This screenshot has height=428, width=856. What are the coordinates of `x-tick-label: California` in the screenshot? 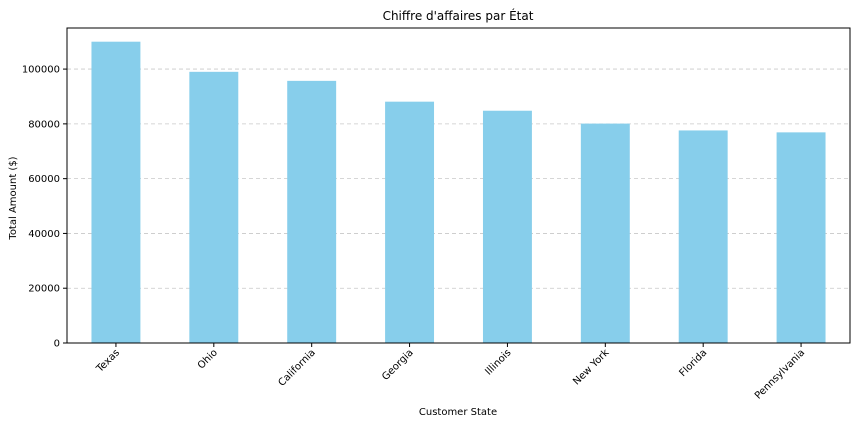 It's located at (296, 367).